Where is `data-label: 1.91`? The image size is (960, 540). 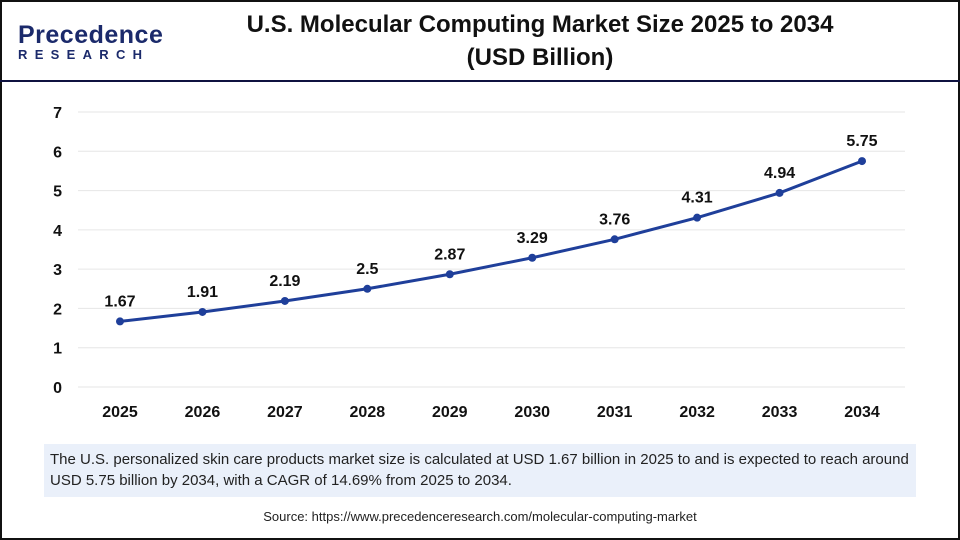 data-label: 1.91 is located at coordinates (202, 292).